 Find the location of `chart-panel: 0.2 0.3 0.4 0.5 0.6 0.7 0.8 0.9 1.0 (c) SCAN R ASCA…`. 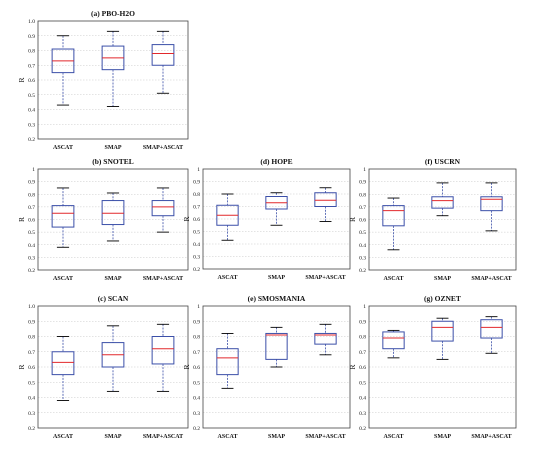

chart-panel: 0.2 0.3 0.4 0.5 0.6 0.7 0.8 0.9 1.0 (c) SCAN R ASCA… is located at coordinates (103, 367).